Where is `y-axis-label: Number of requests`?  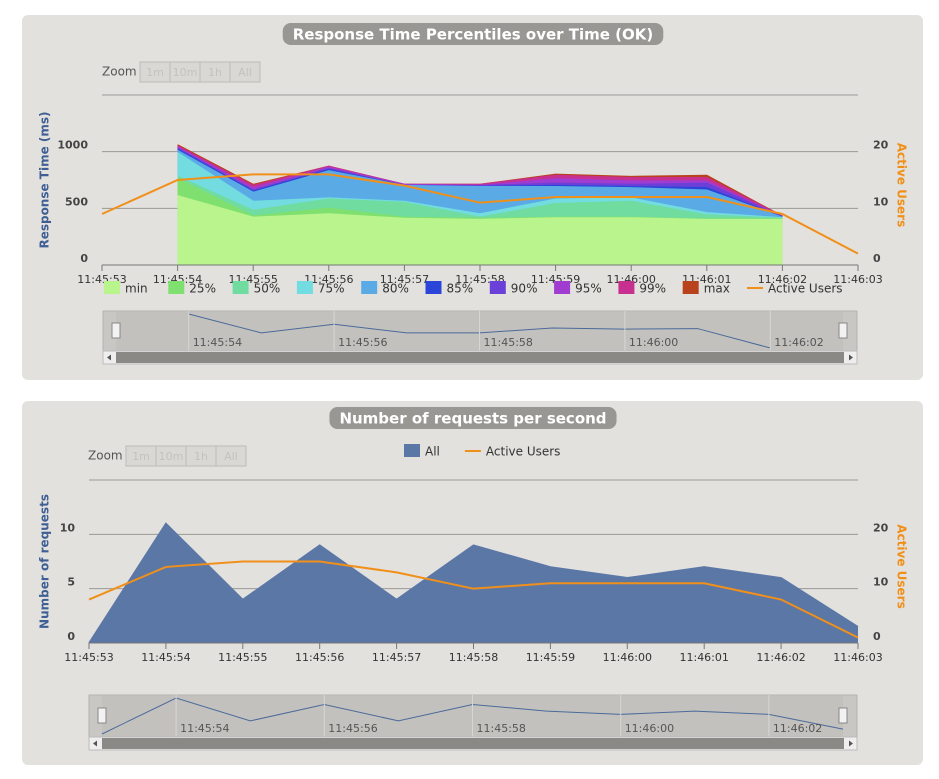
y-axis-label: Number of requests is located at coordinates (45, 561).